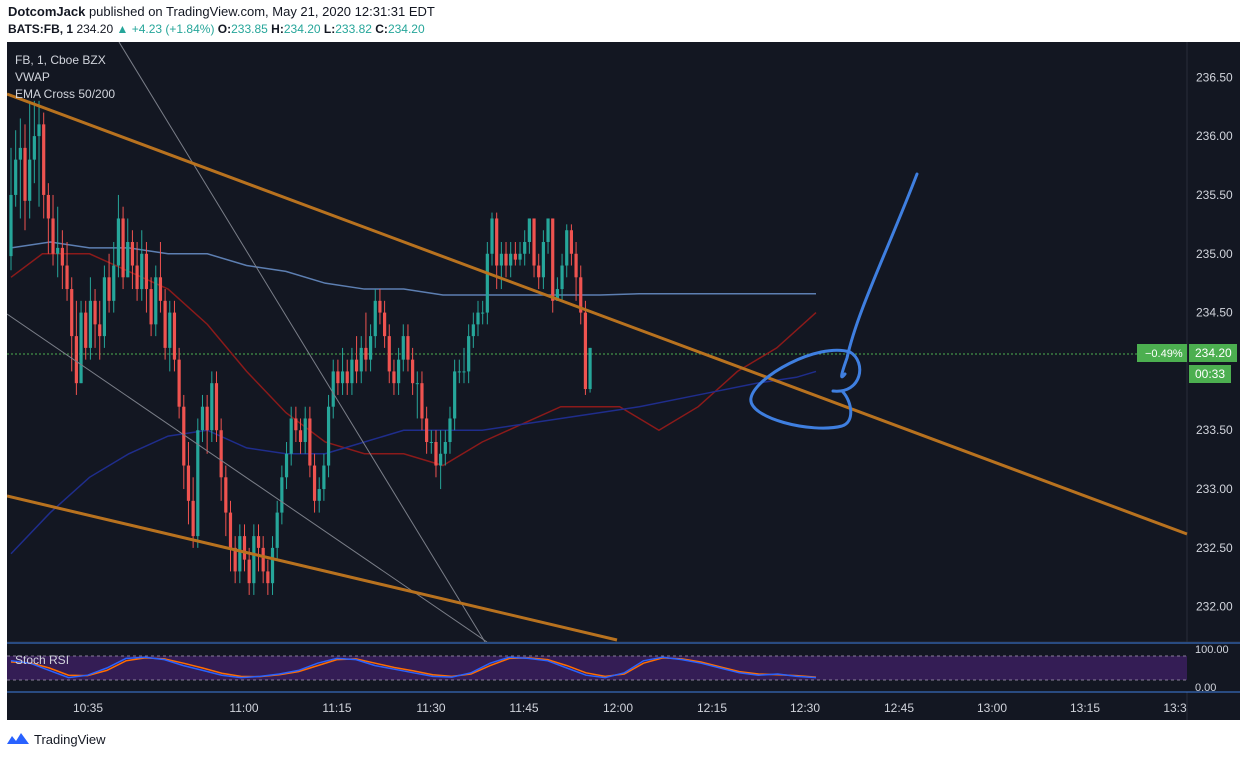 This screenshot has width=1248, height=758. Describe the element at coordinates (42, 660) in the screenshot. I see `stoch-label: Stoch RSI` at that location.